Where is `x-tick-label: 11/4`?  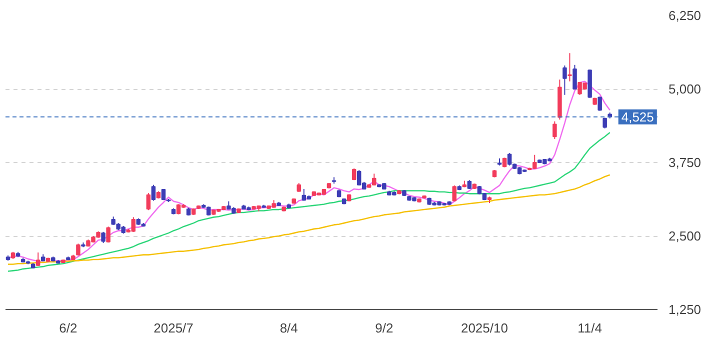
x-tick-label: 11/4 is located at coordinates (590, 328).